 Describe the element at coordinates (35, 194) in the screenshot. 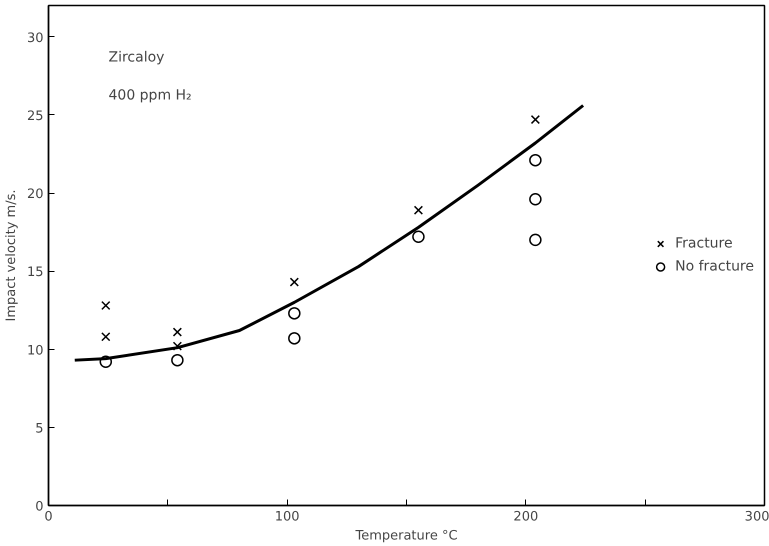

I see `y-tick-label: 20` at that location.